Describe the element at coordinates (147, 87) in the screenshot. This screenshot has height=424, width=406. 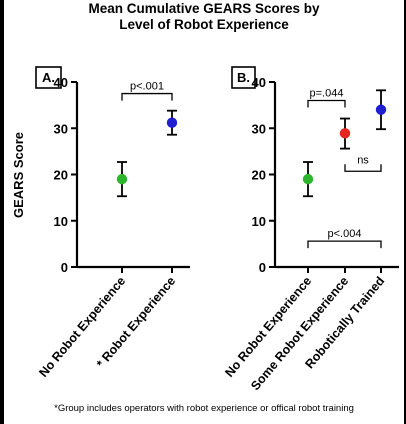
I see `significance-label: p<.001` at that location.